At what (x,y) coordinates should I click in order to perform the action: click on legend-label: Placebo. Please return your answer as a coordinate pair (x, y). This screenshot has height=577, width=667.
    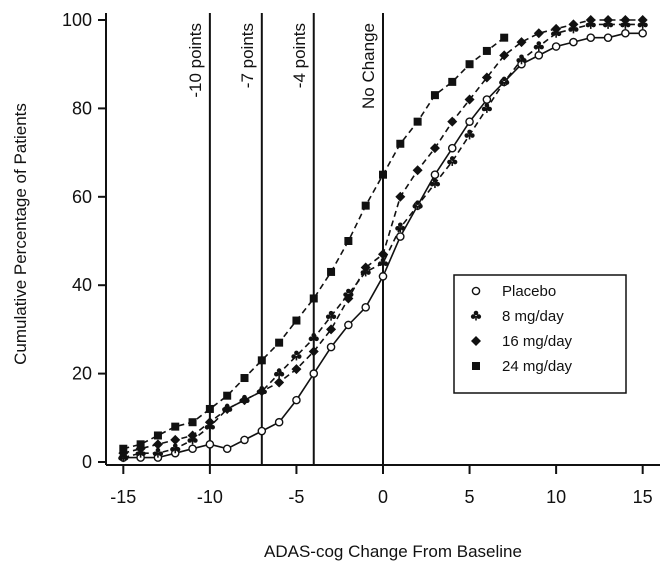
    Looking at the image, I should click on (529, 291).